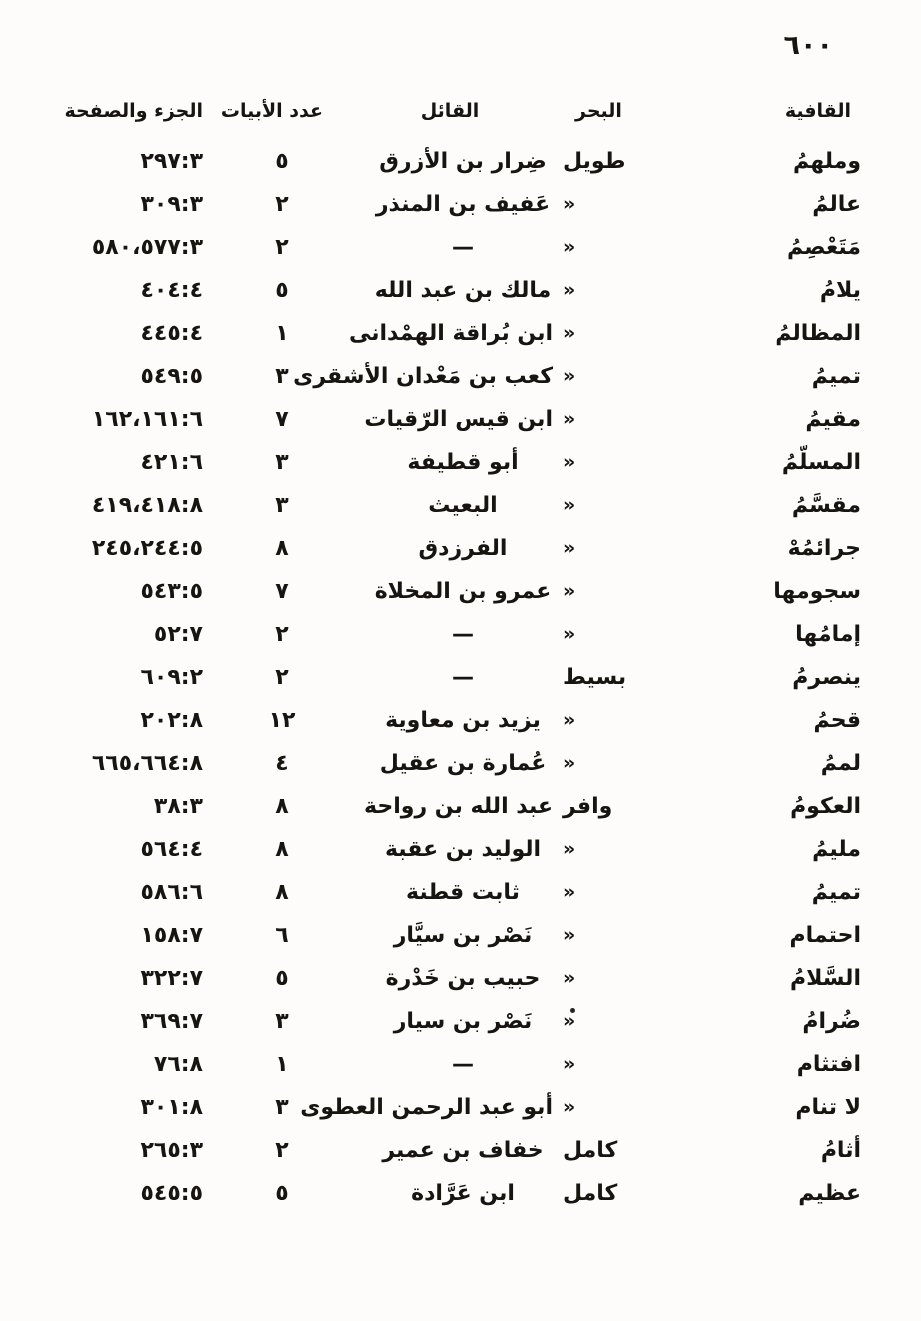 This screenshot has height=1321, width=921. What do you see at coordinates (468, 849) in the screenshot?
I see `table-row: مليمُ « الوليد بن عقبة ٨ ٥٦٤:٤` at bounding box center [468, 849].